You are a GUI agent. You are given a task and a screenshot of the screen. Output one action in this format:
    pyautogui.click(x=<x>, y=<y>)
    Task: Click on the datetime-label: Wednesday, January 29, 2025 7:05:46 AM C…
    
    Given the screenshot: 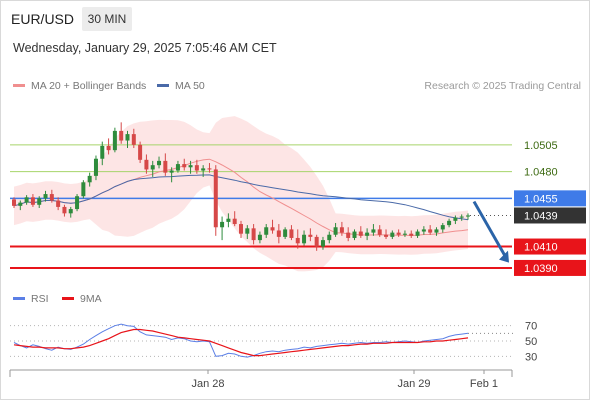 What is the action you would take?
    pyautogui.click(x=145, y=48)
    